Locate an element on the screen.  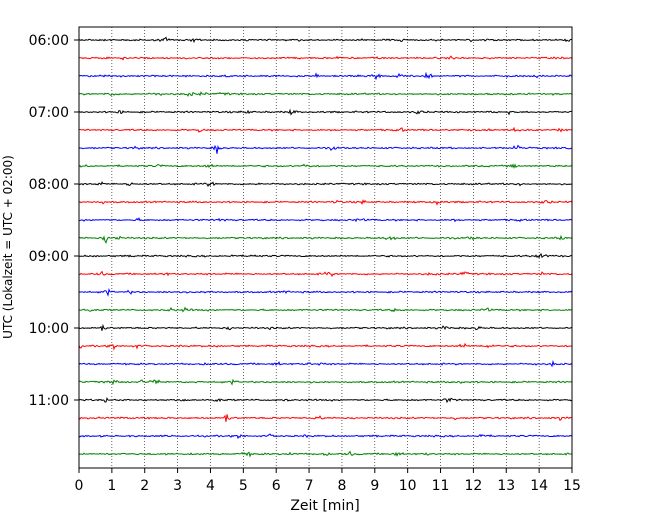
x-tick-label-4: 4 is located at coordinates (210, 486).